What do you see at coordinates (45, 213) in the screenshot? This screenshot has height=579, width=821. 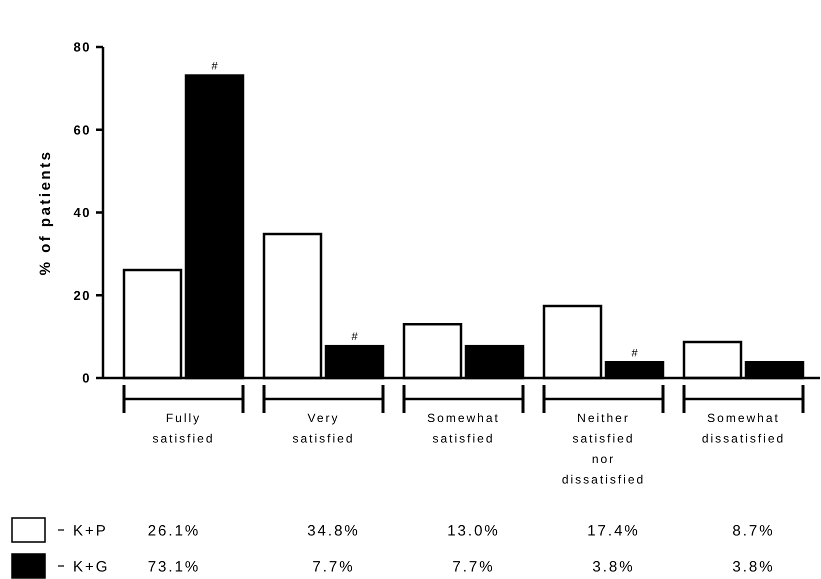 I see `y-axis-title: % of patients` at bounding box center [45, 213].